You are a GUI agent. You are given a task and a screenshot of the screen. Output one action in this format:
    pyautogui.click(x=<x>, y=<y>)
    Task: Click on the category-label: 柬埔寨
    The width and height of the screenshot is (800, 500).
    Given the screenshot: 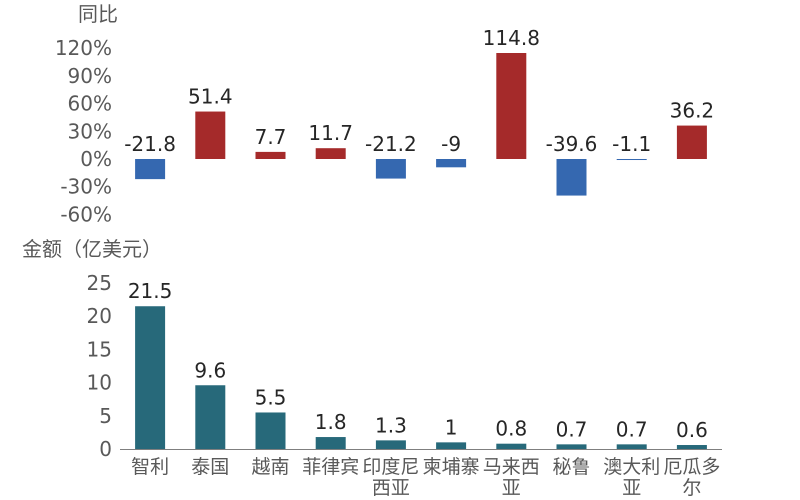 What is the action you would take?
    pyautogui.click(x=451, y=467)
    